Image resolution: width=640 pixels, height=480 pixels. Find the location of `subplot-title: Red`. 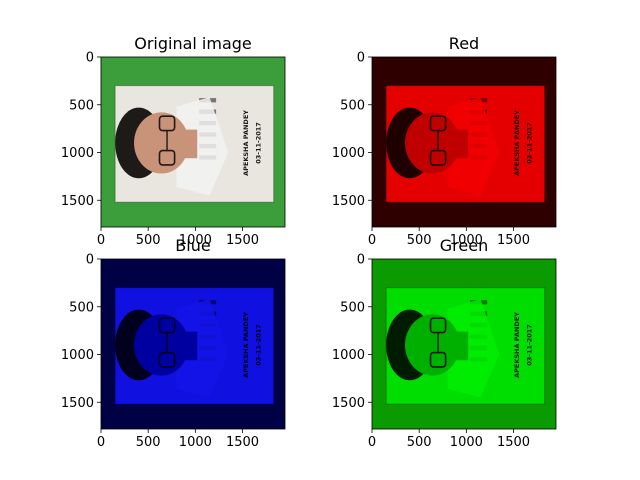

subplot-title: Red is located at coordinates (464, 43).